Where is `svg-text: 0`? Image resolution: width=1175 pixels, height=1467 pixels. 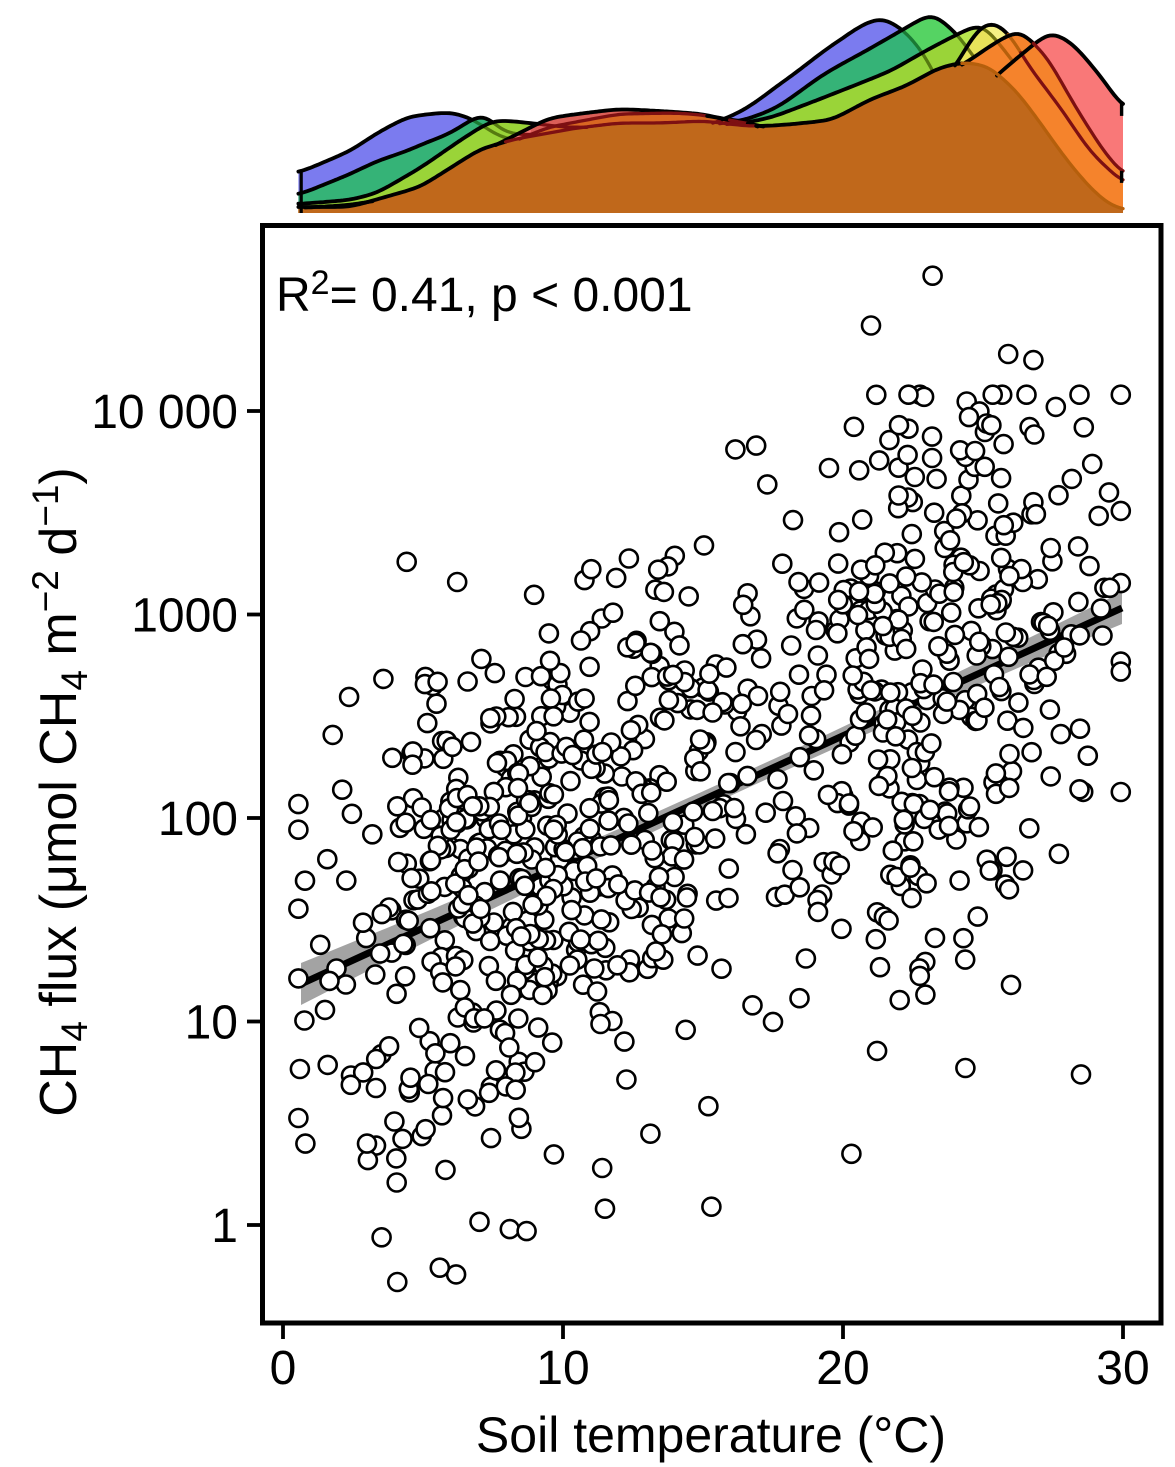
svg-text: 0 is located at coordinates (283, 1368).